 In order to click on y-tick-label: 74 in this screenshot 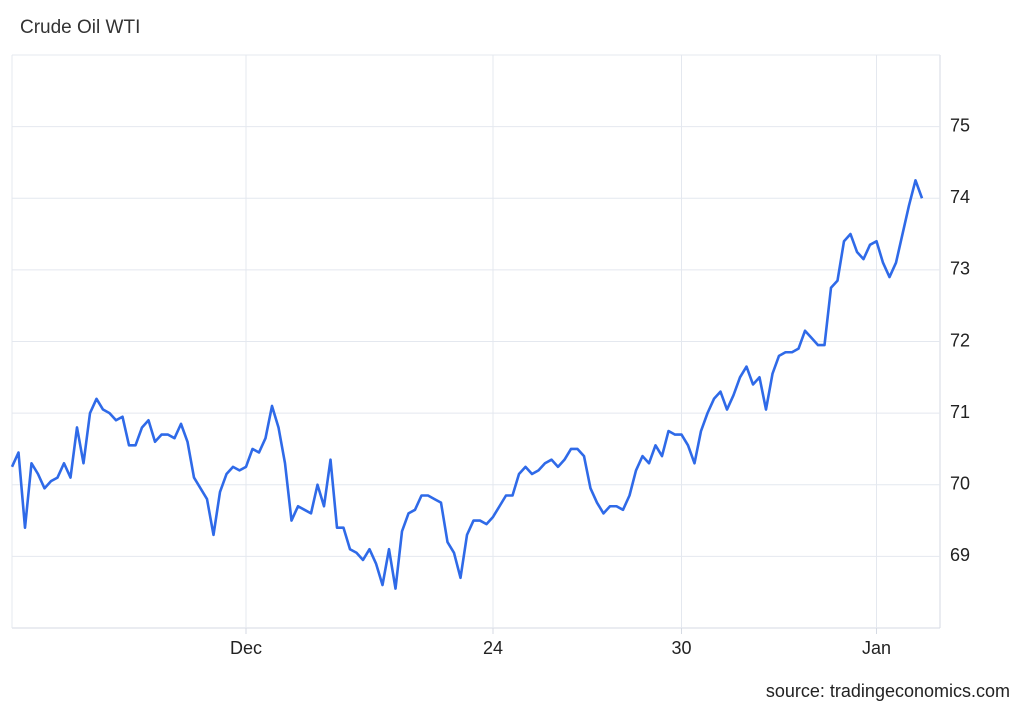, I will do `click(960, 197)`.